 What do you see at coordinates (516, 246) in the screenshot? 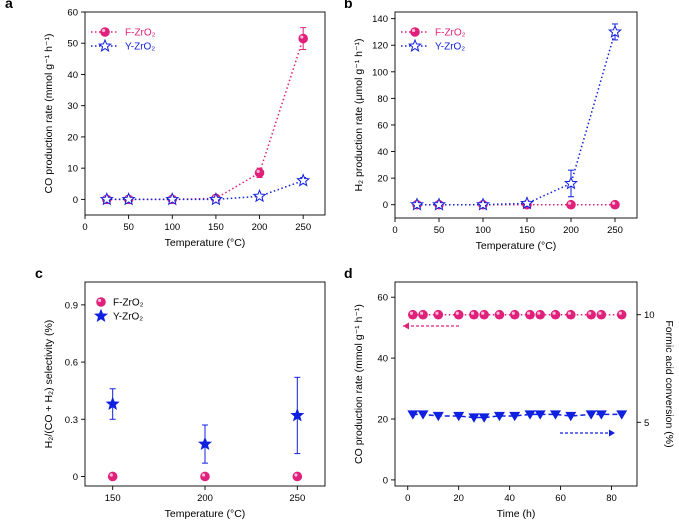
I see `panel-b-x-axis-label: Temperature (°C)` at bounding box center [516, 246].